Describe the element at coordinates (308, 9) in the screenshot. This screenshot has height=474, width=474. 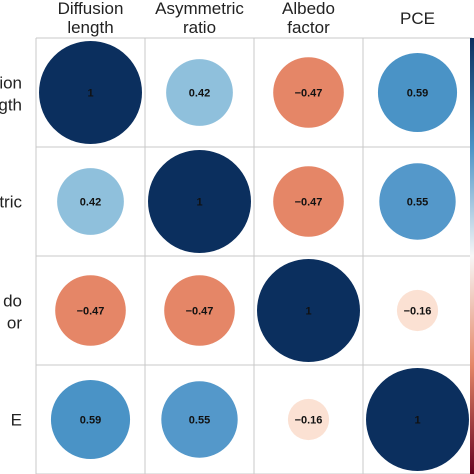
I see `column-label-line: Albedo` at that location.